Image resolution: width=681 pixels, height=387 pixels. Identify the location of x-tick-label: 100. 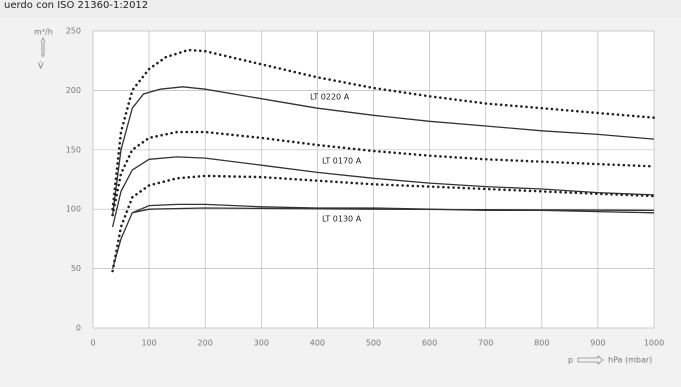
(148, 343).